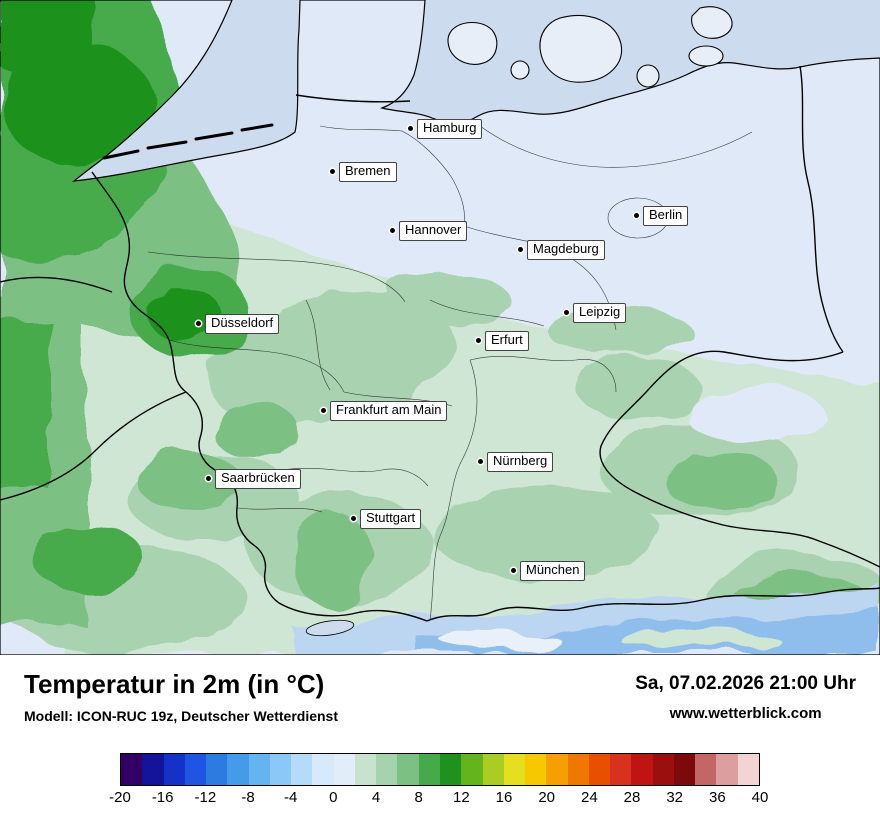 Image resolution: width=880 pixels, height=830 pixels. What do you see at coordinates (589, 797) in the screenshot?
I see `legend-tick-label: 24` at bounding box center [589, 797].